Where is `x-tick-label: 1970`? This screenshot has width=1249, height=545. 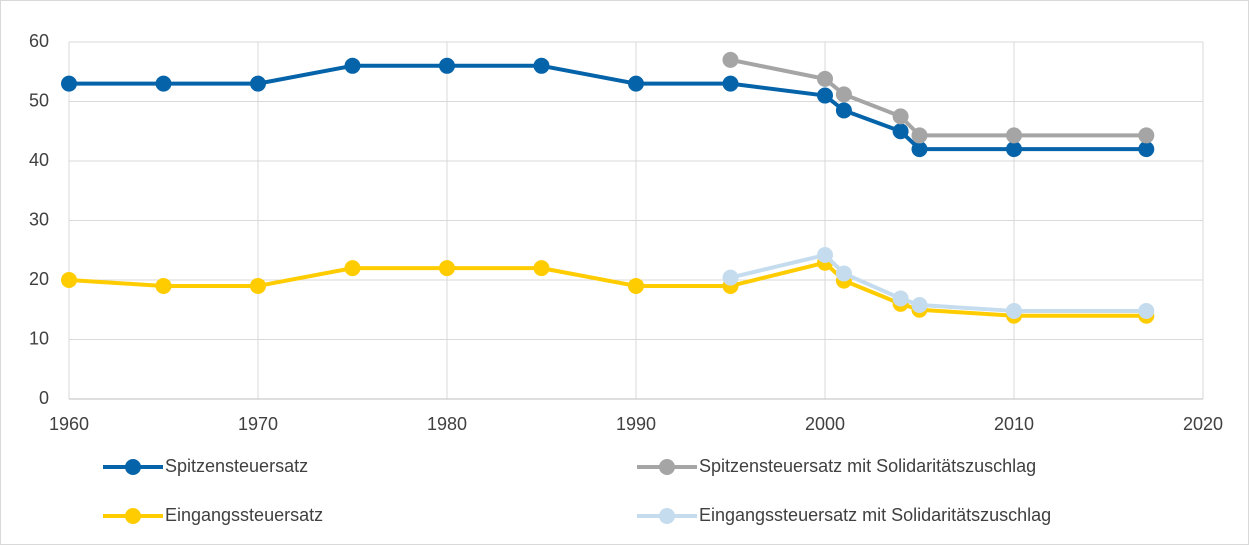 x-tick-label: 1970 is located at coordinates (258, 424).